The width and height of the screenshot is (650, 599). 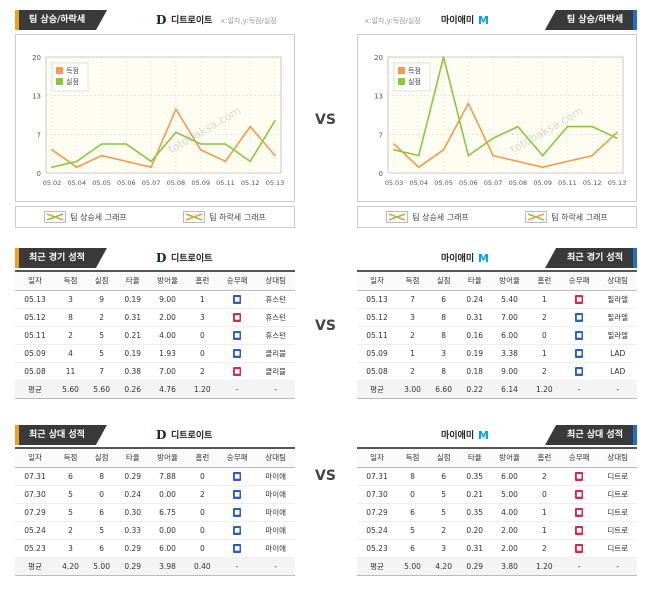 I want to click on table-cell: 휴스턴, so click(x=275, y=317).